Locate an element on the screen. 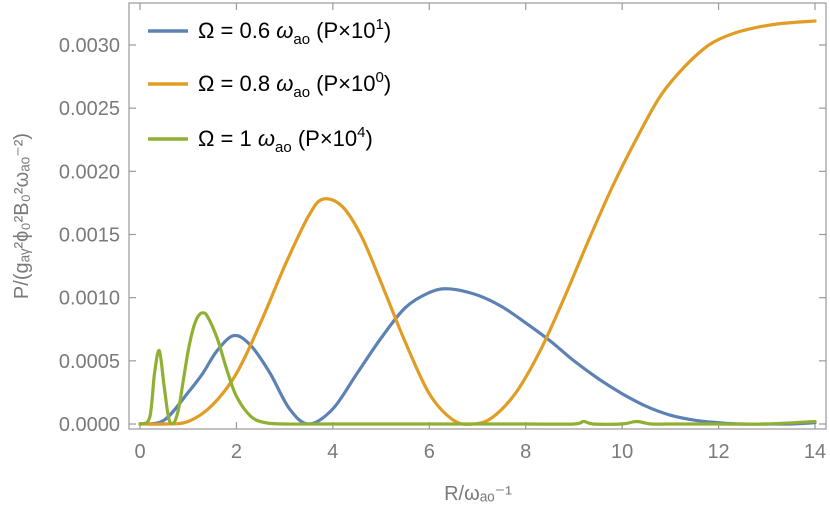 The height and width of the screenshot is (514, 830). y-axis-title-text: P/(gₐᵧ²ϕ₀²B₀²ωₐₒ⁻²) is located at coordinates (22, 216).